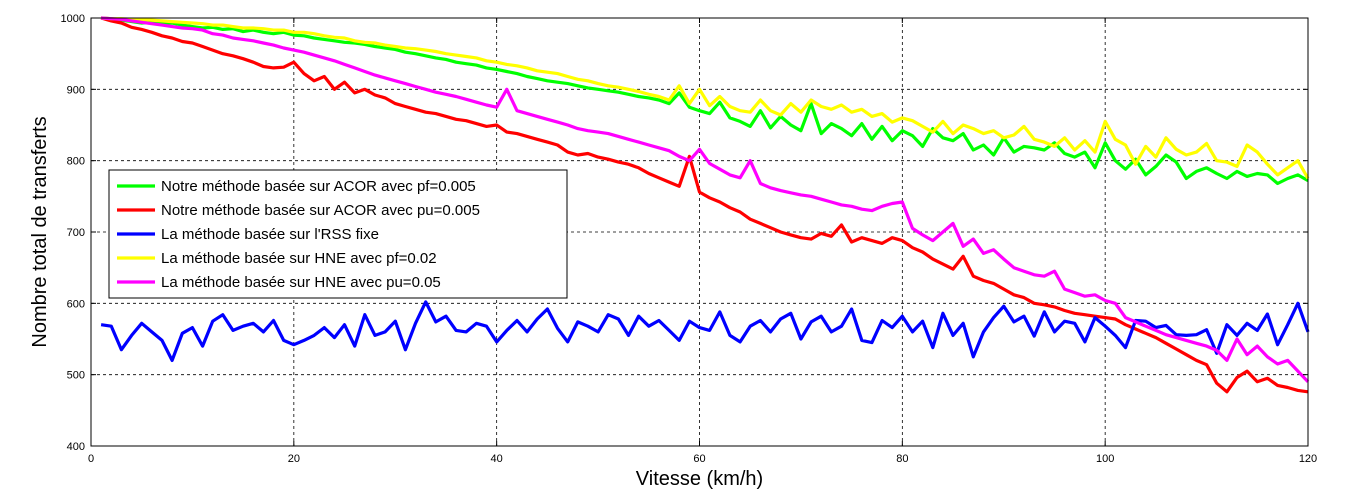  I want to click on x-tick-label: 60, so click(699, 459).